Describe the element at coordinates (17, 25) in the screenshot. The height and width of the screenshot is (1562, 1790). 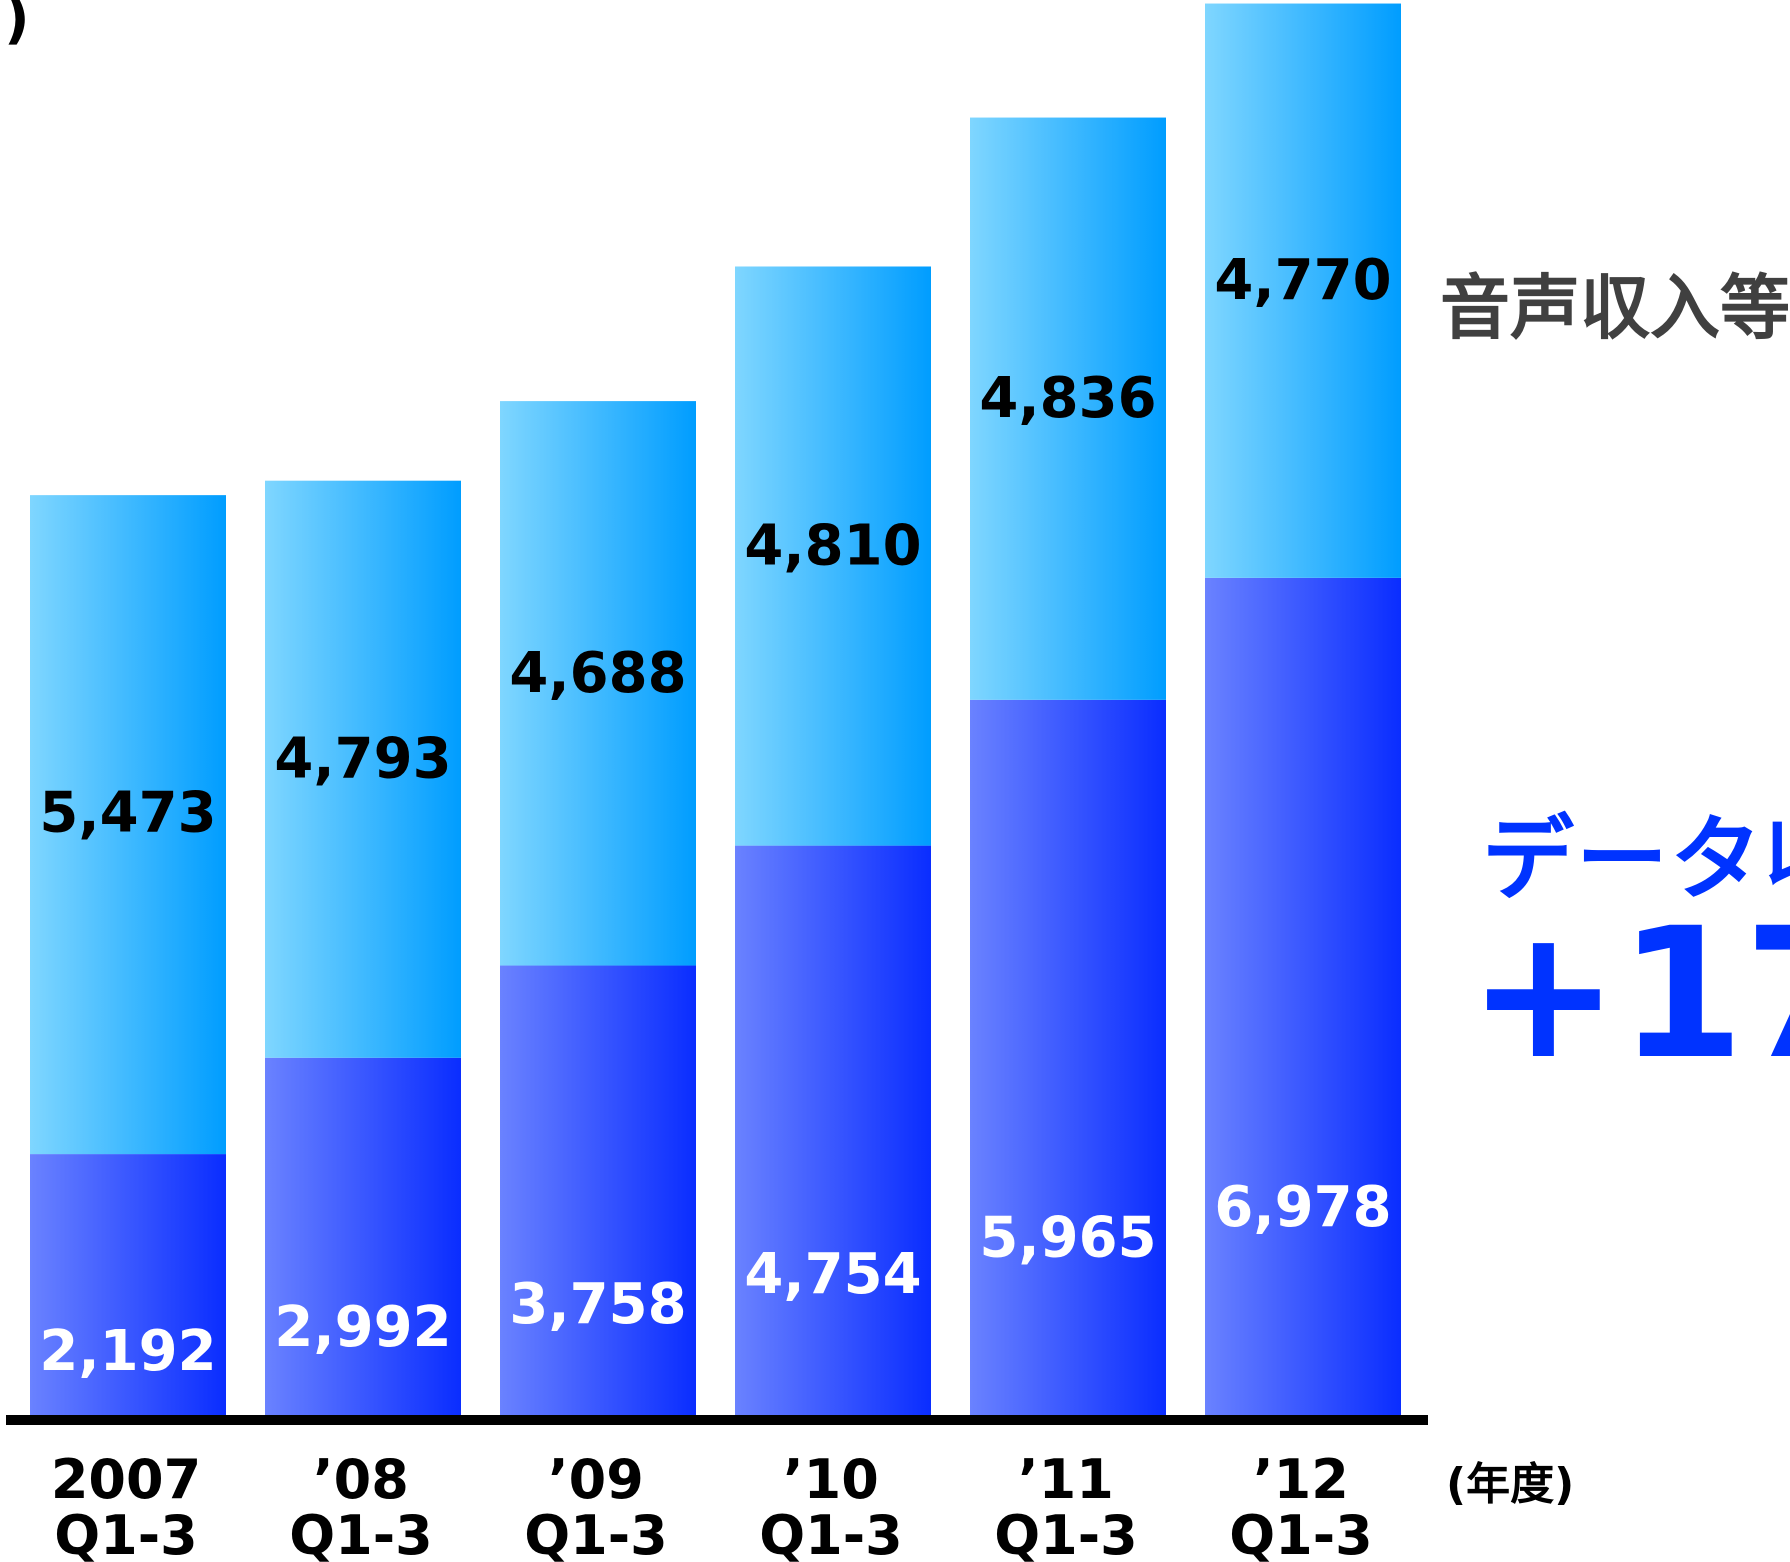
I see `unit-paren-fragment: )` at that location.